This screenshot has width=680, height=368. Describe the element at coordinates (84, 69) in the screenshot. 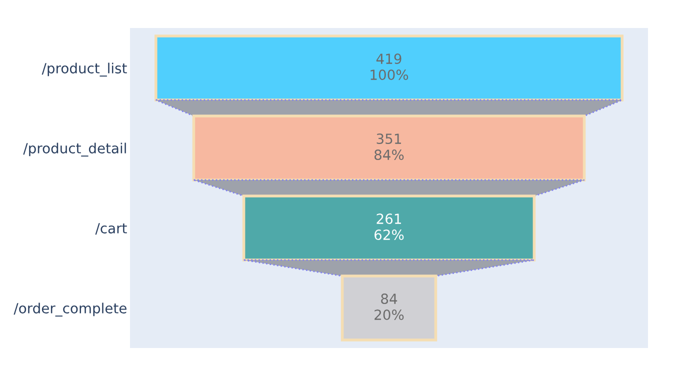

I see `category-label: /product_list` at that location.